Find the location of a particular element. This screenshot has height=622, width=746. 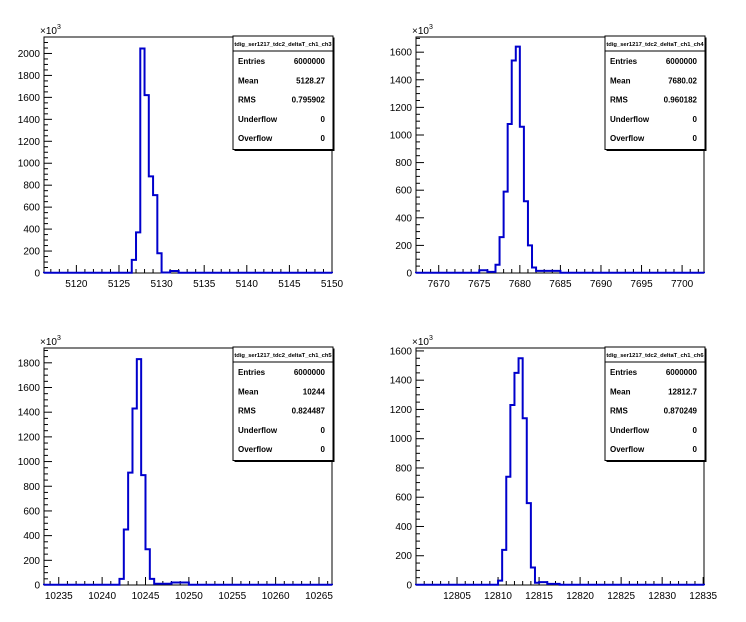

x-tick-label: 7675 is located at coordinates (479, 284).